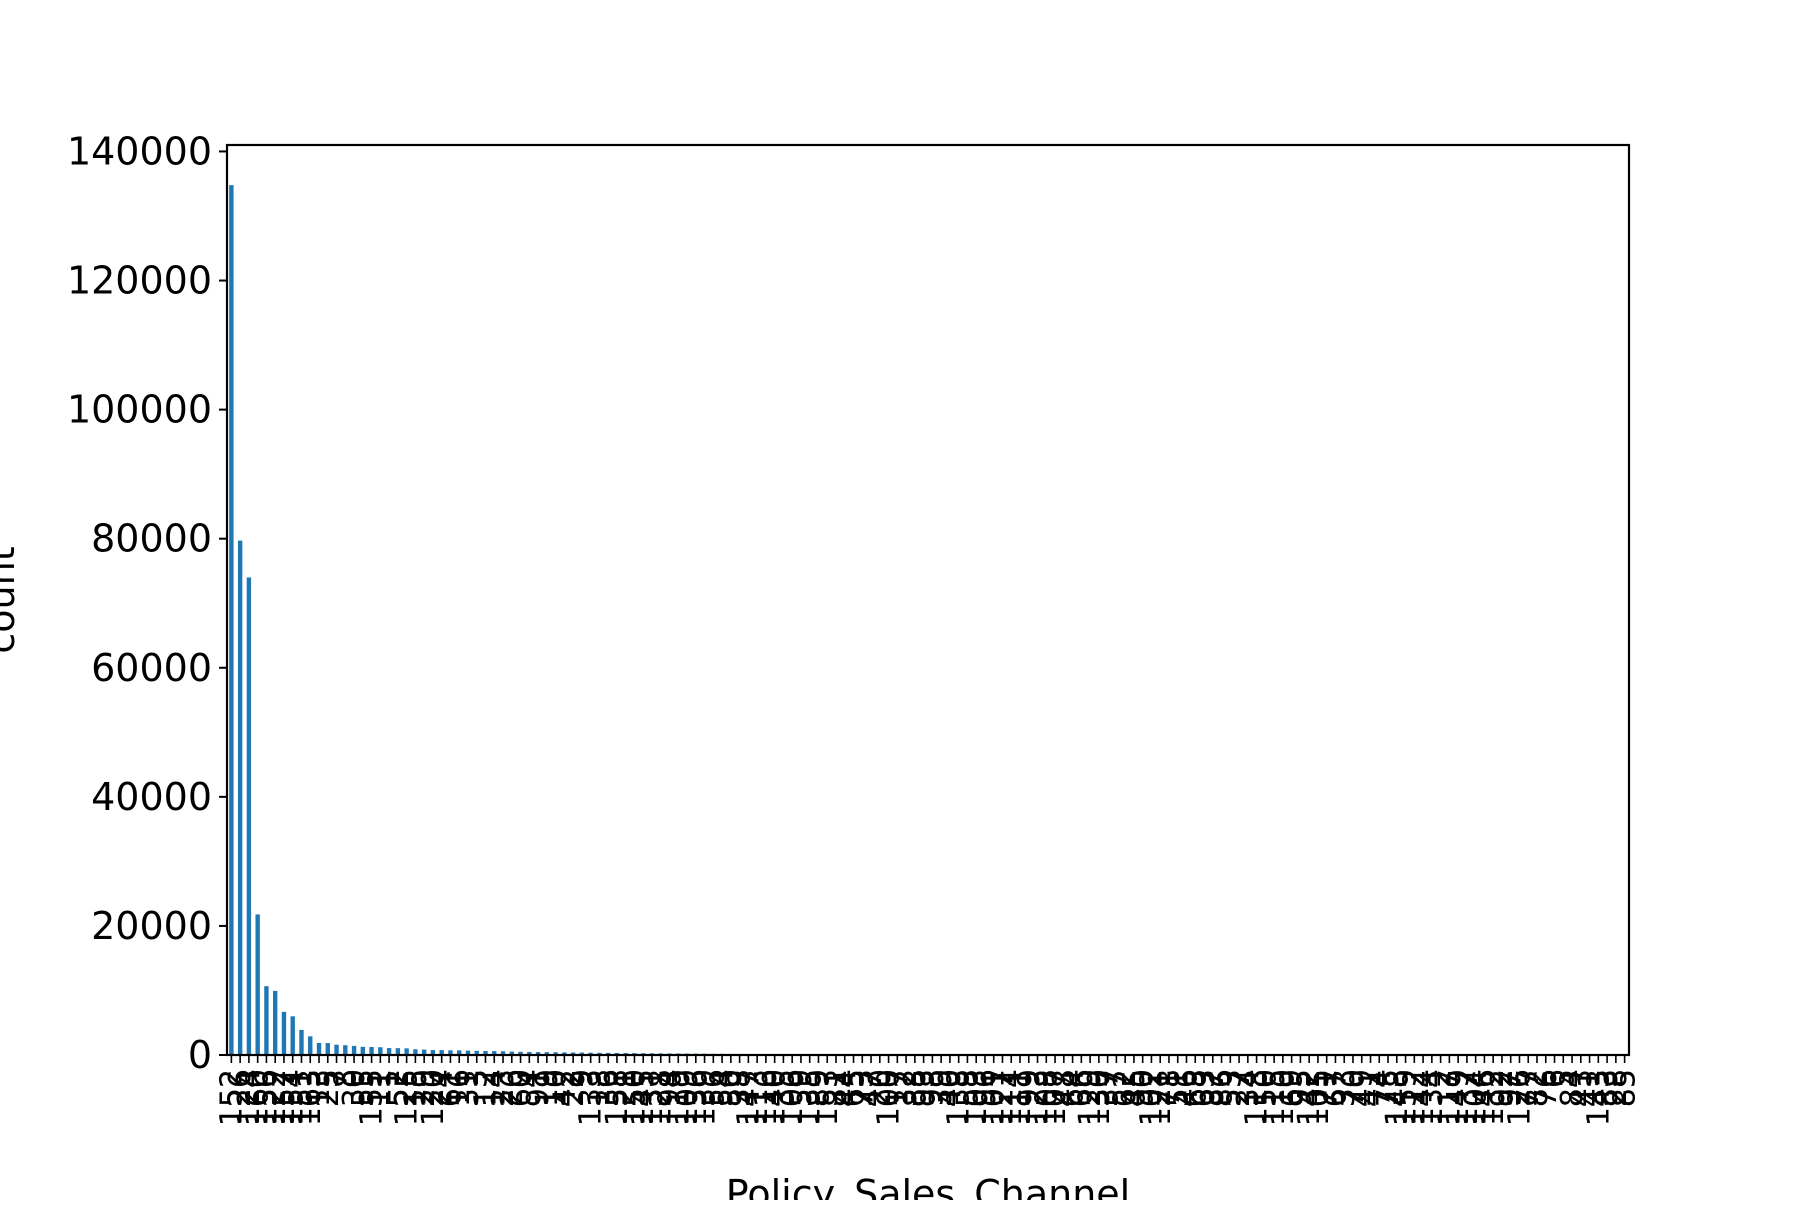 The height and width of the screenshot is (1205, 1800). I want to click on y-tick-label: 40000, so click(151, 797).